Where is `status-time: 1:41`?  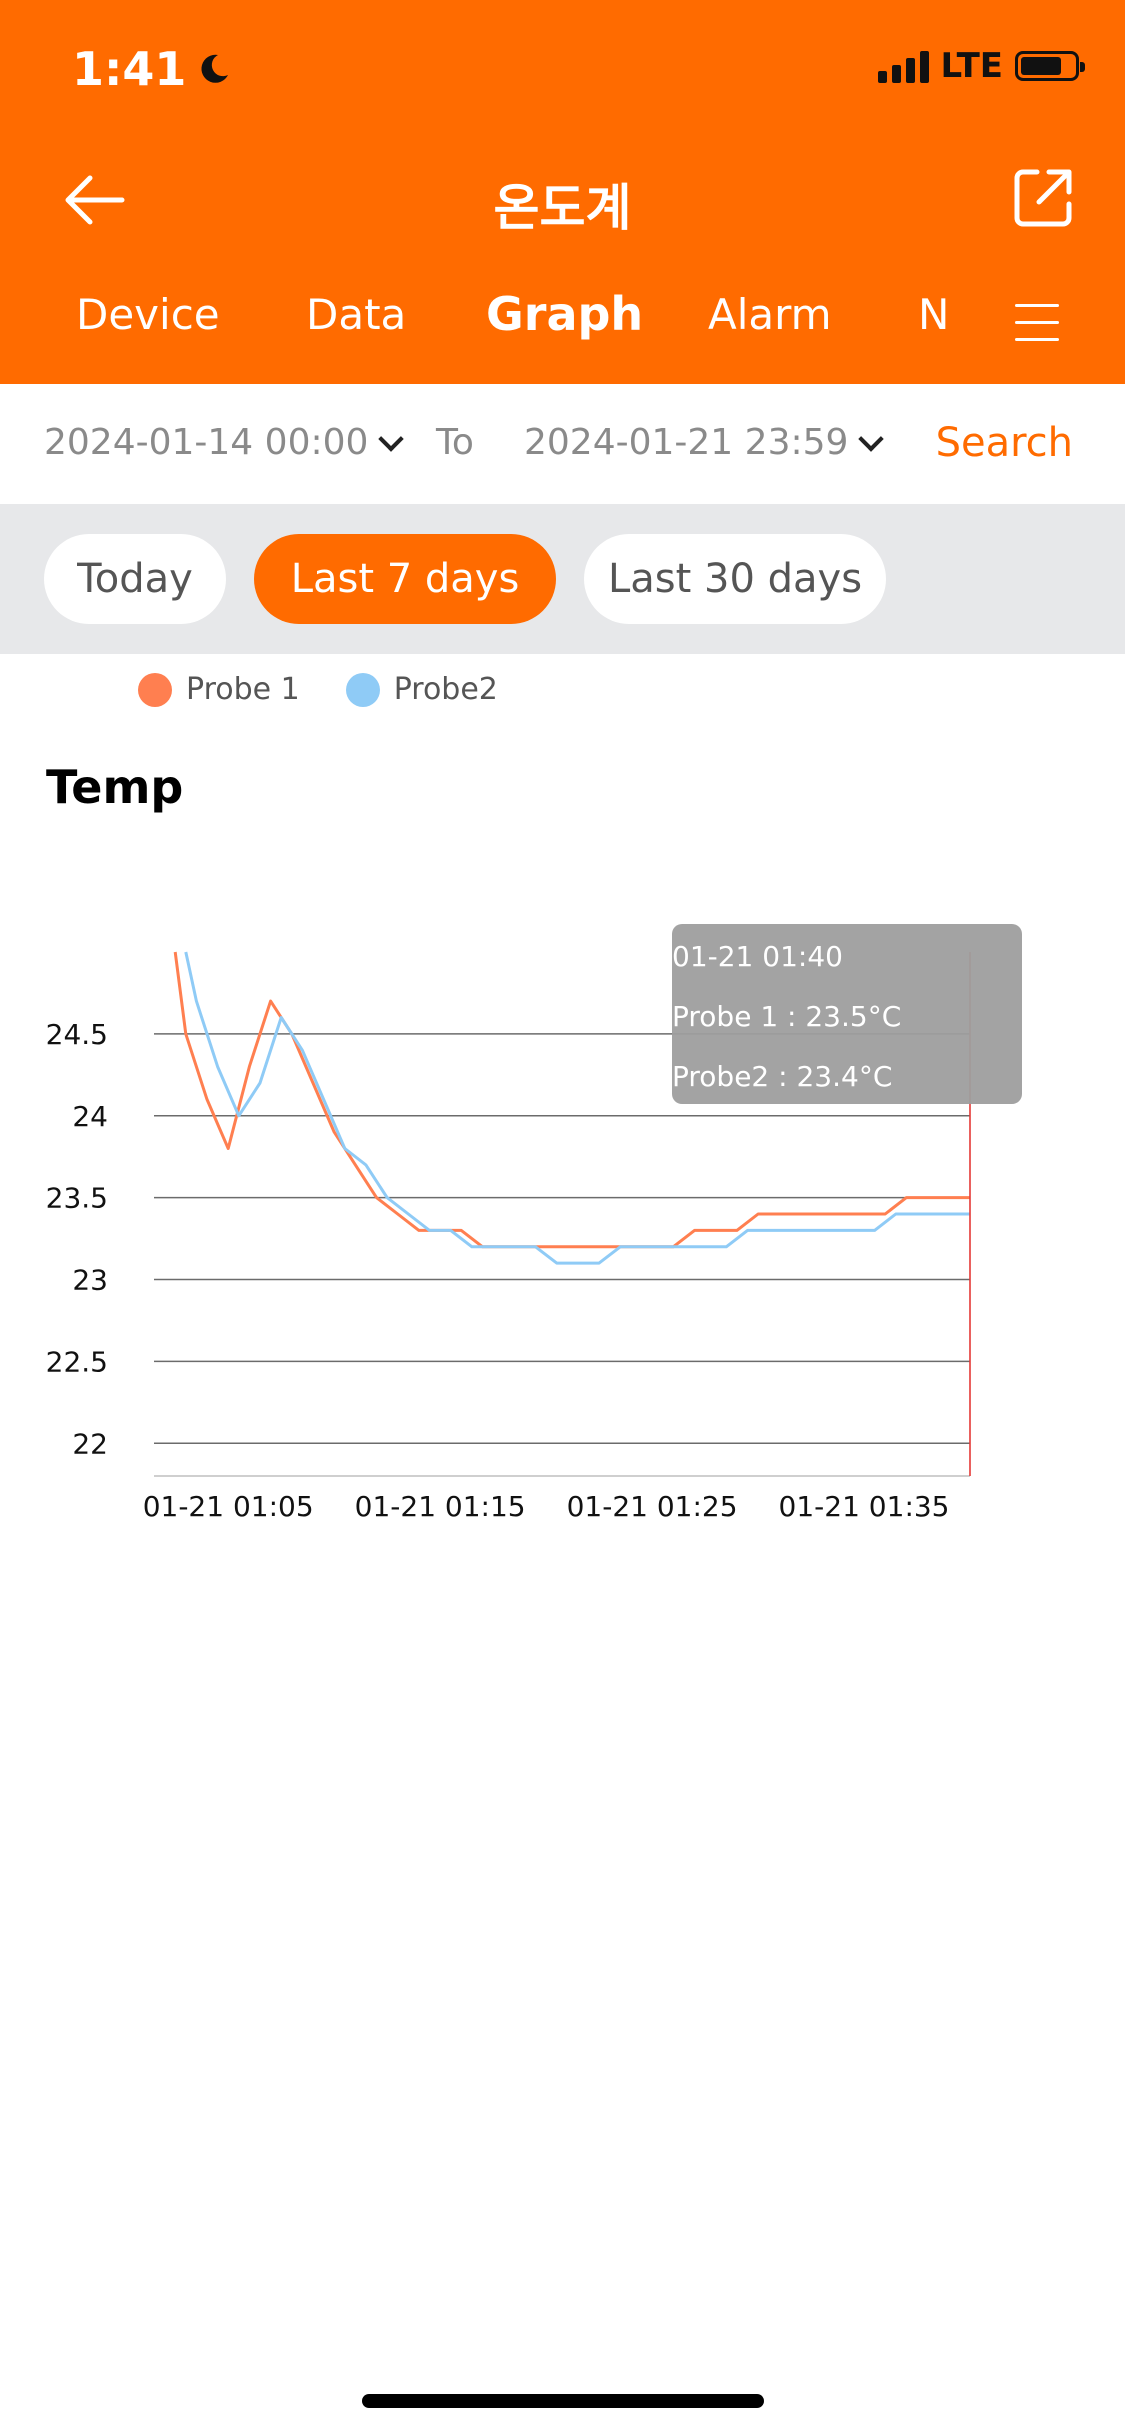 status-time: 1:41 is located at coordinates (152, 69).